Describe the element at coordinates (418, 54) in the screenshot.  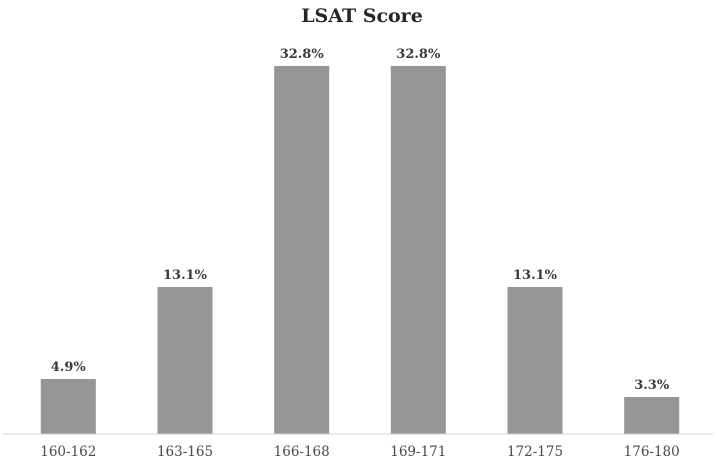
I see `data-label-169-171: 32.8%` at that location.